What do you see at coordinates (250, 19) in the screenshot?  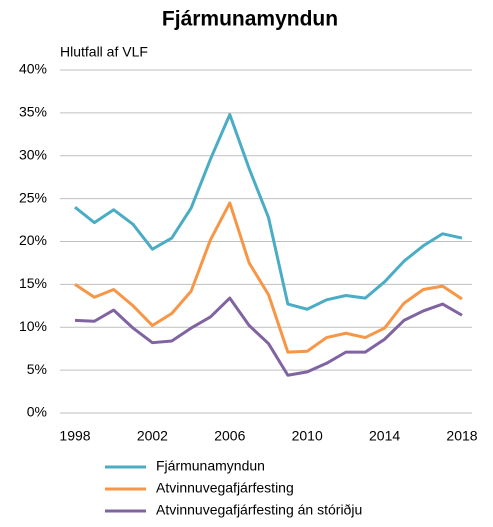 I see `chart-title: Fjármunamyndun` at bounding box center [250, 19].